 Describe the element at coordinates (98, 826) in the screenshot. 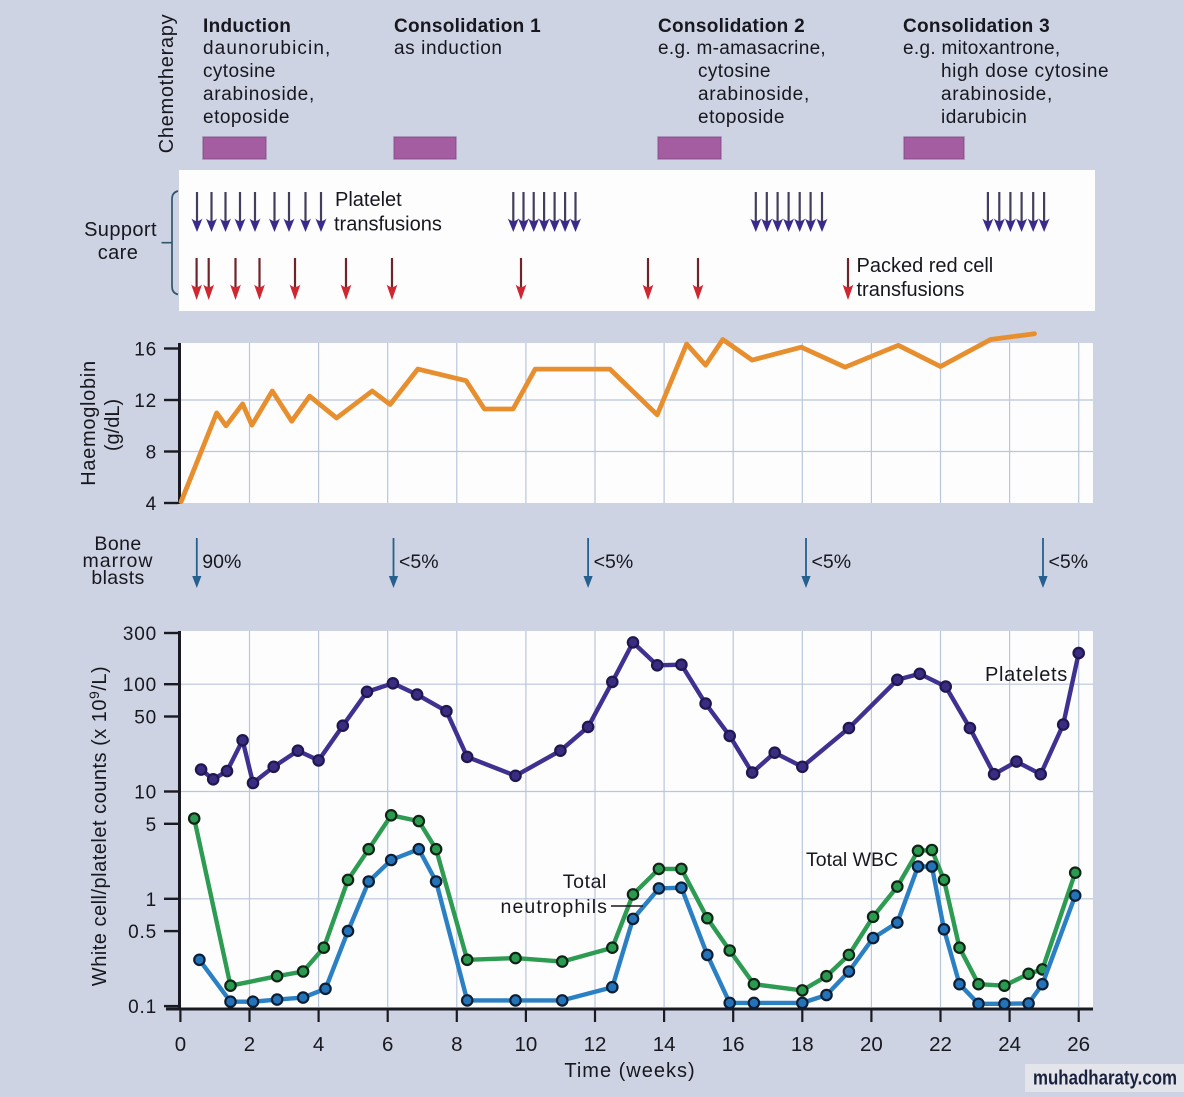

I see `svg-text:White cell/platelet counts (x: White cell/platelet counts (x 109/L)` at that location.